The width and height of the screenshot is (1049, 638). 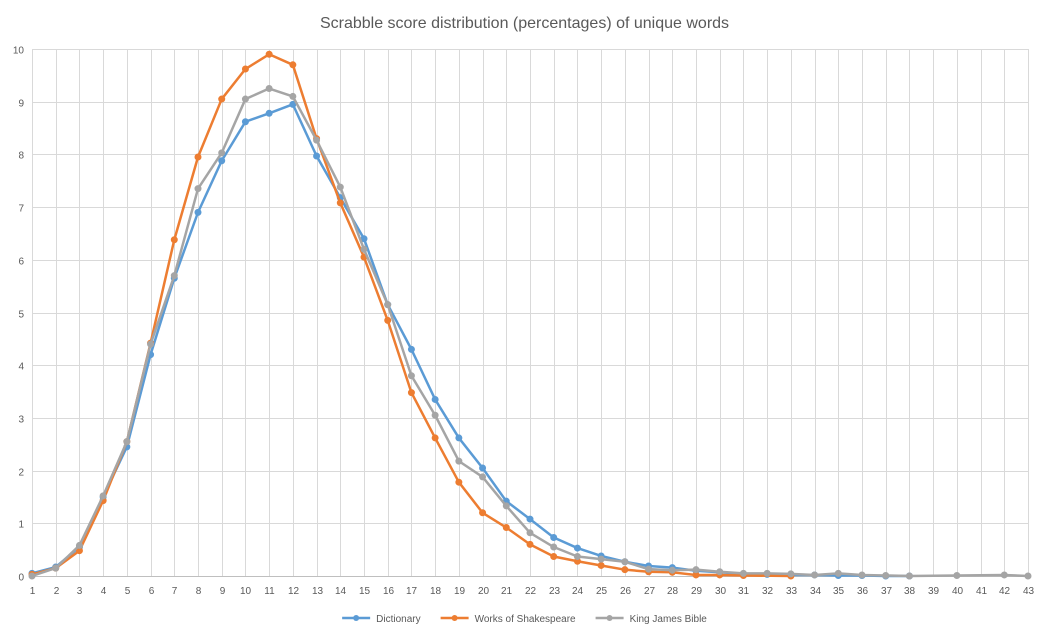 I want to click on x-tick-label: 32, so click(x=768, y=591).